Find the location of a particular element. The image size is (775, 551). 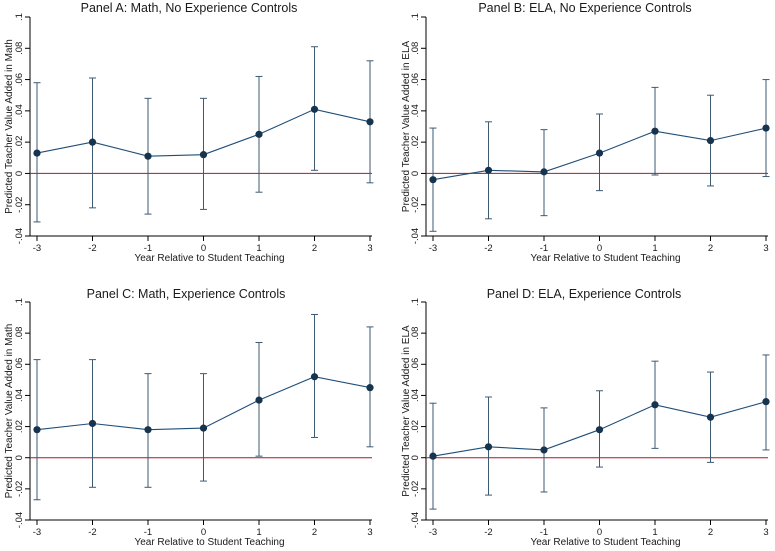

panel-title: Panel C: Math, Experience Controls is located at coordinates (186, 294).